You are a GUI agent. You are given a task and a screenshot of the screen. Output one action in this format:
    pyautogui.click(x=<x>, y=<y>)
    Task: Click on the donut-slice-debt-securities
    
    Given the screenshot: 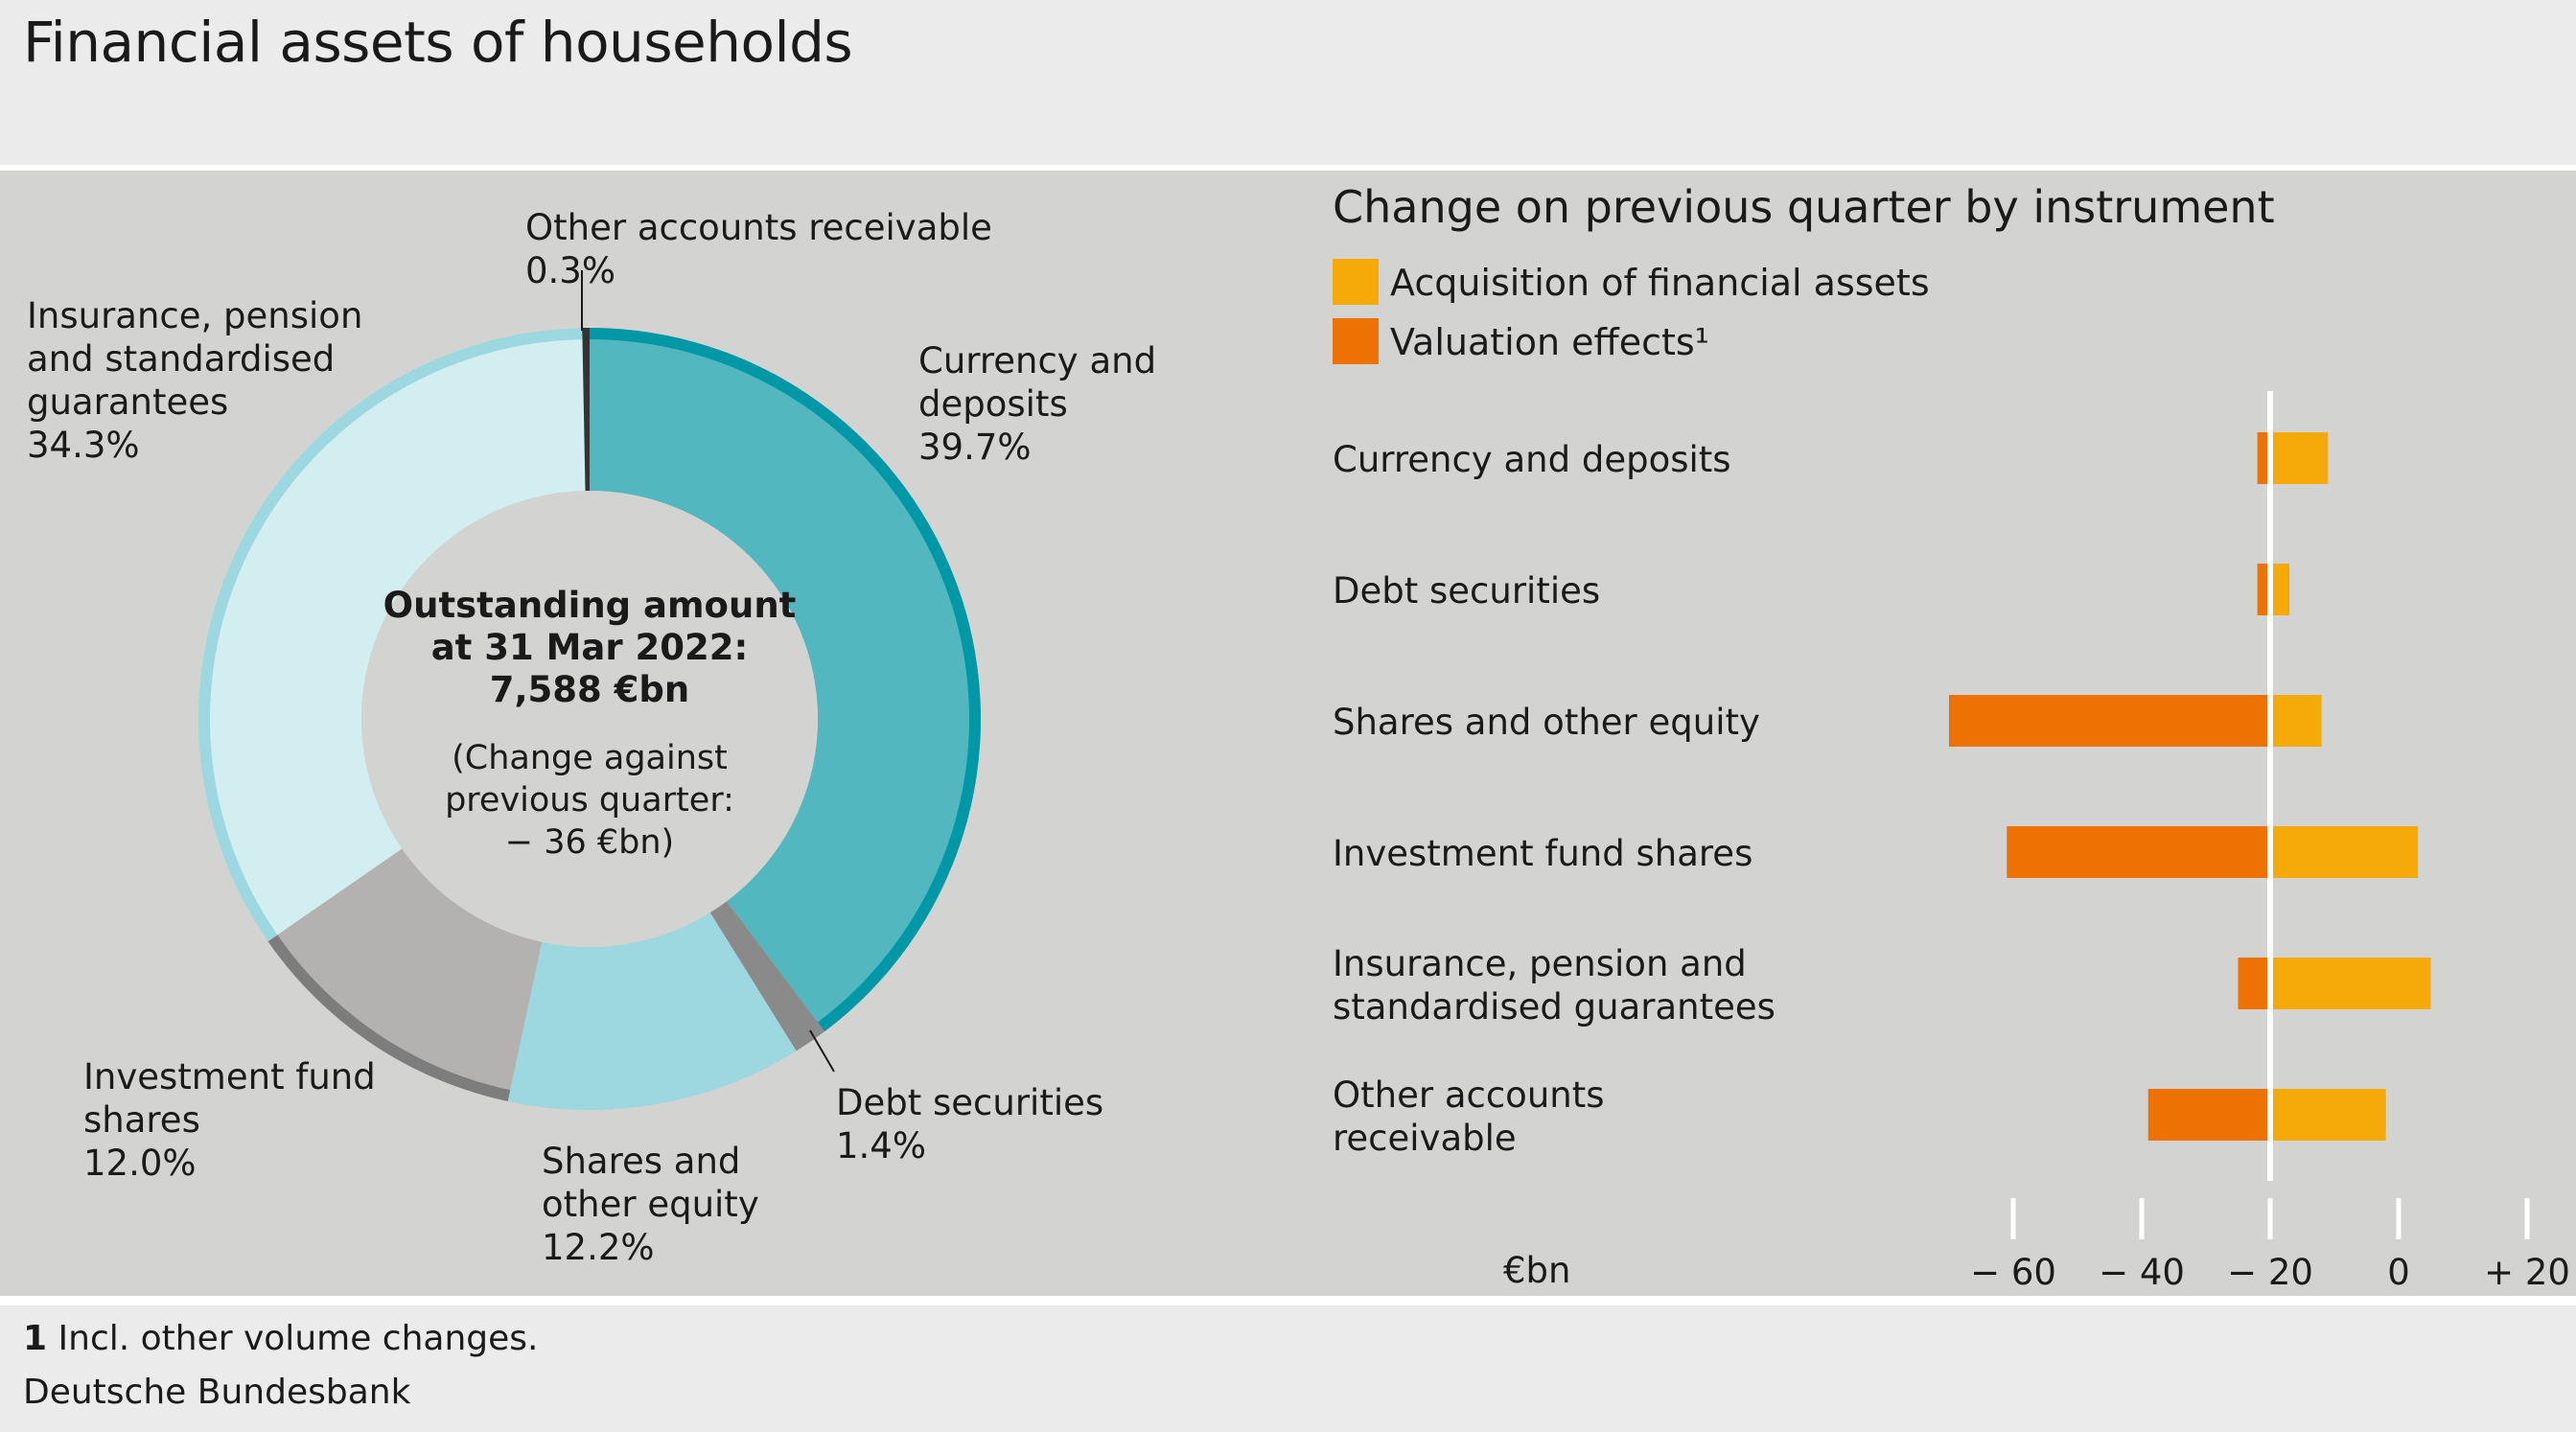 What is the action you would take?
    pyautogui.click(x=767, y=976)
    